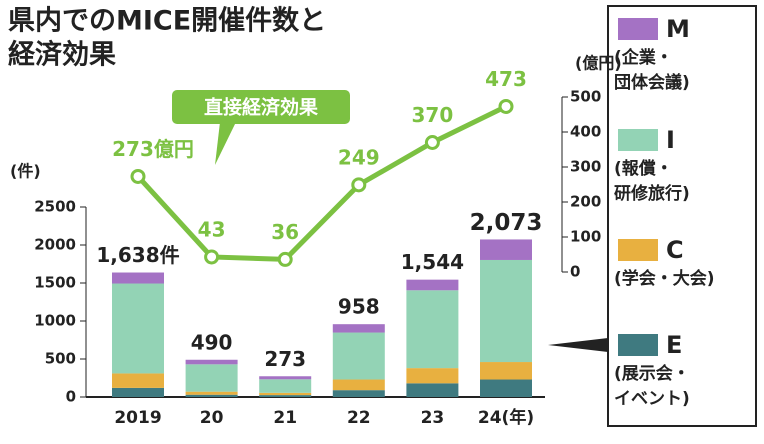 The height and width of the screenshot is (444, 764). What do you see at coordinates (652, 373) in the screenshot?
I see `legend-description: (展示会・` at bounding box center [652, 373].